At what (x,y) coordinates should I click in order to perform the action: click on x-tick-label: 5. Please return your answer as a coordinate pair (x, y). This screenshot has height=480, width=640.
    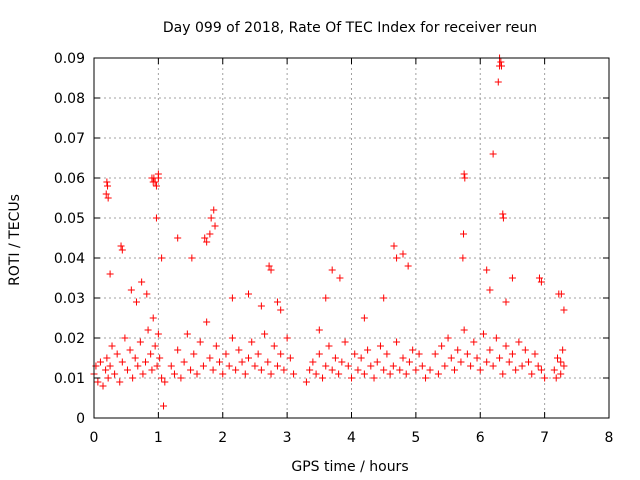
    Looking at the image, I should click on (415, 438).